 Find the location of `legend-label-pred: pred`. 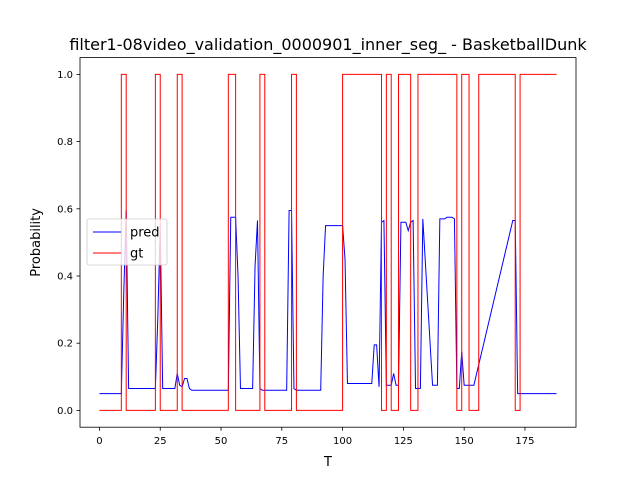

legend-label-pred: pred is located at coordinates (145, 233).